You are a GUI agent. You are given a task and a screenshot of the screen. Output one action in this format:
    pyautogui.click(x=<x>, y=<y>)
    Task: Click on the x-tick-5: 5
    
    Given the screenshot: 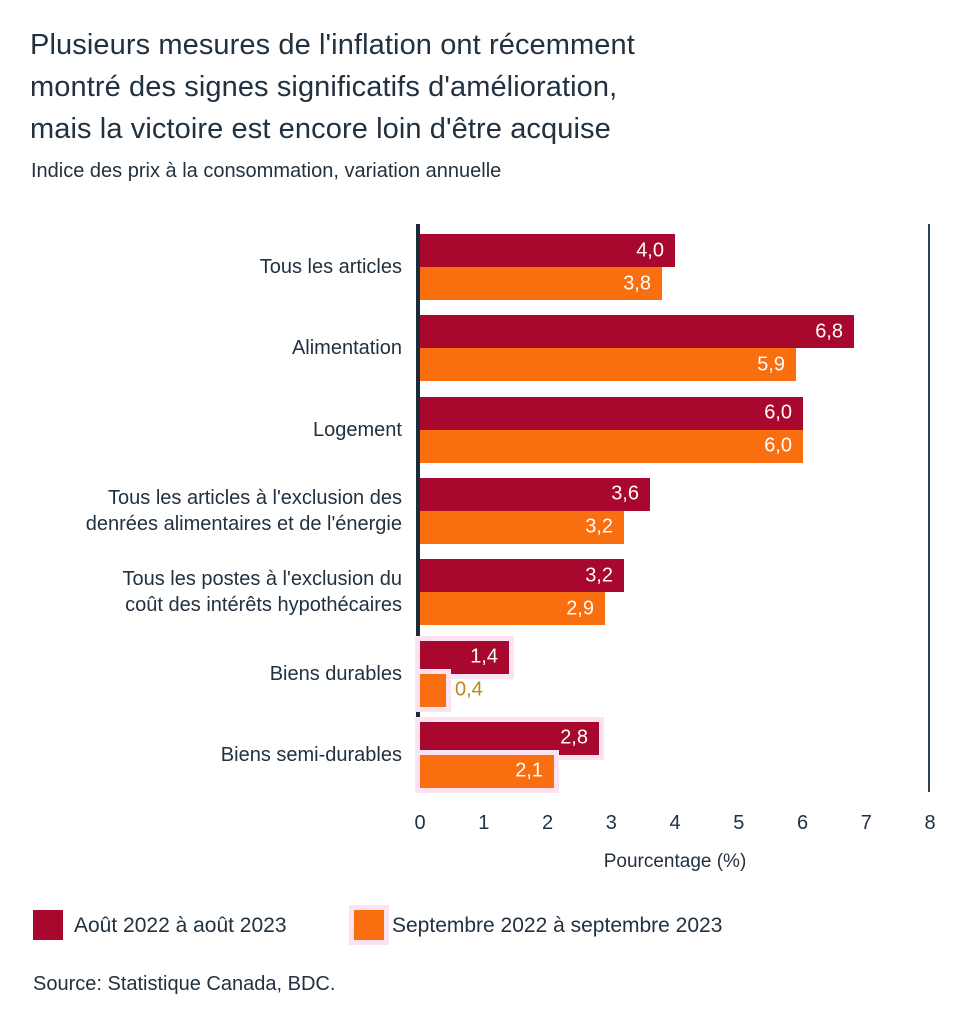 What is the action you would take?
    pyautogui.click(x=739, y=823)
    